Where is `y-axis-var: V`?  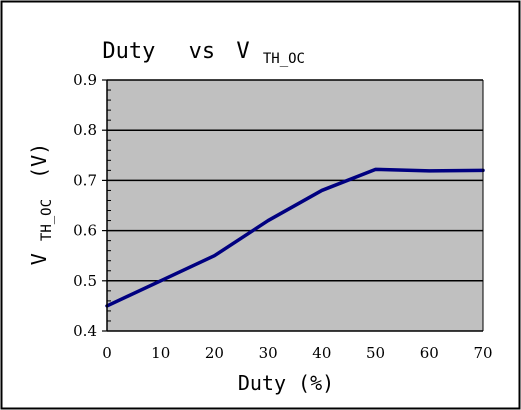
y-axis-var: V is located at coordinates (39, 259).